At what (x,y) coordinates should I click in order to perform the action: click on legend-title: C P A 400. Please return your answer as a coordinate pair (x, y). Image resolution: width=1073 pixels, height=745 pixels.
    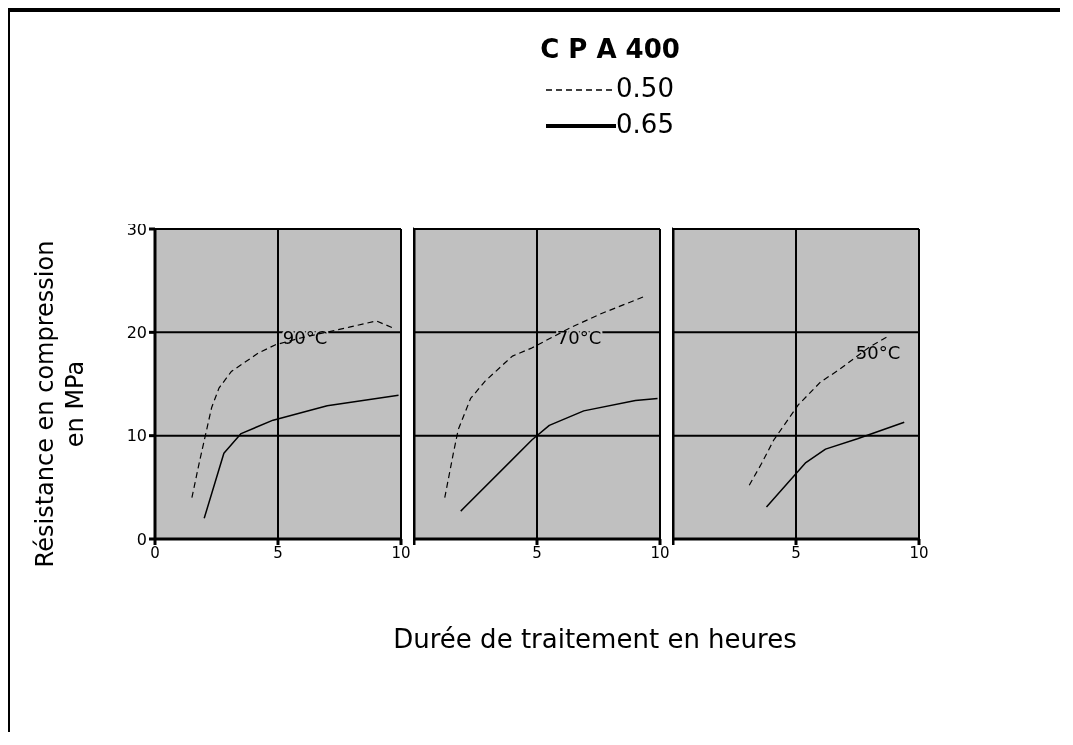
    Looking at the image, I should click on (610, 49).